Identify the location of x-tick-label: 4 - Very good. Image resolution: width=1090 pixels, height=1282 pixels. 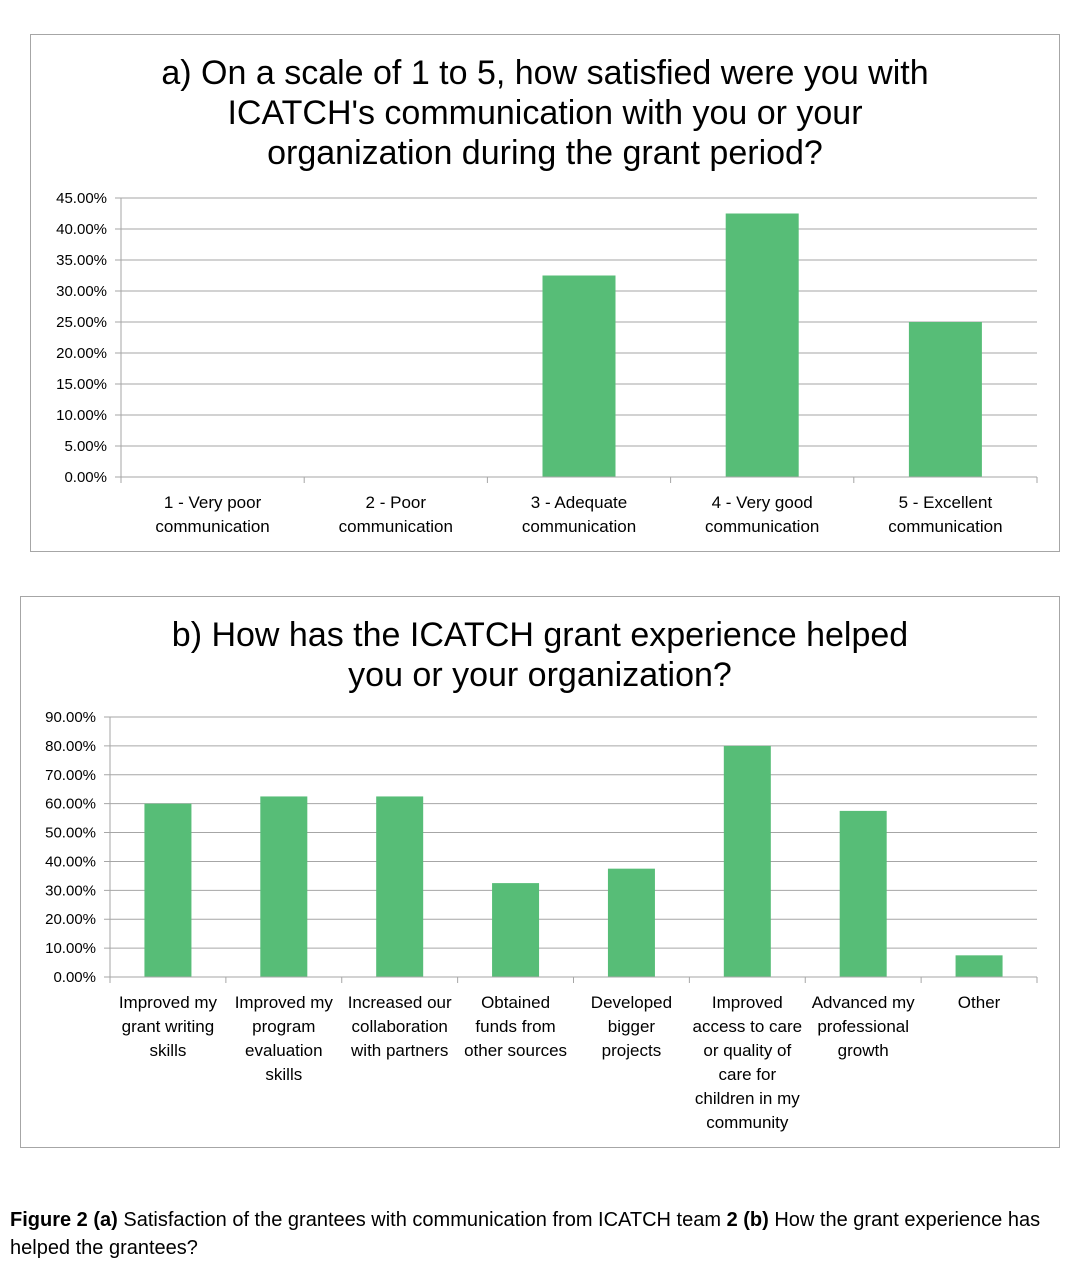
(762, 502).